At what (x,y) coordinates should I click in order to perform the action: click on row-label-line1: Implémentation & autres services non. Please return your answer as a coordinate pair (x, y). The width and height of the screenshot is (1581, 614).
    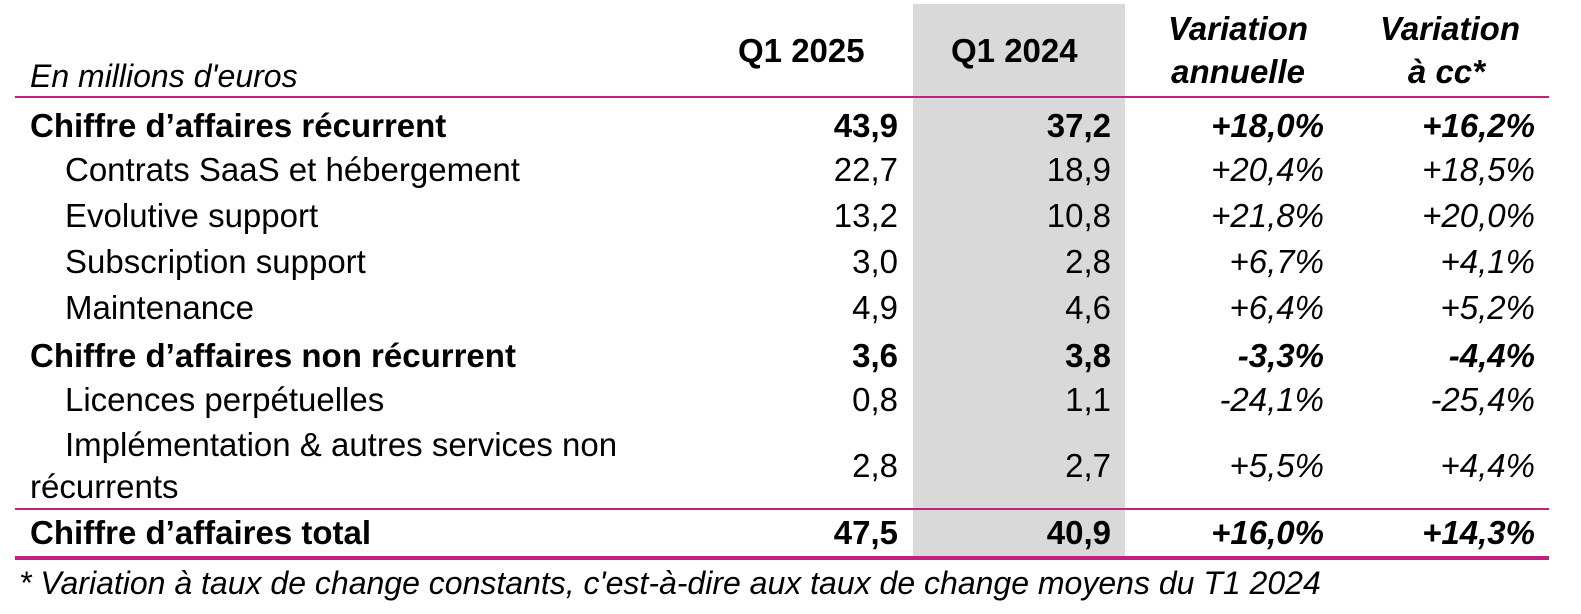
    Looking at the image, I should click on (341, 444).